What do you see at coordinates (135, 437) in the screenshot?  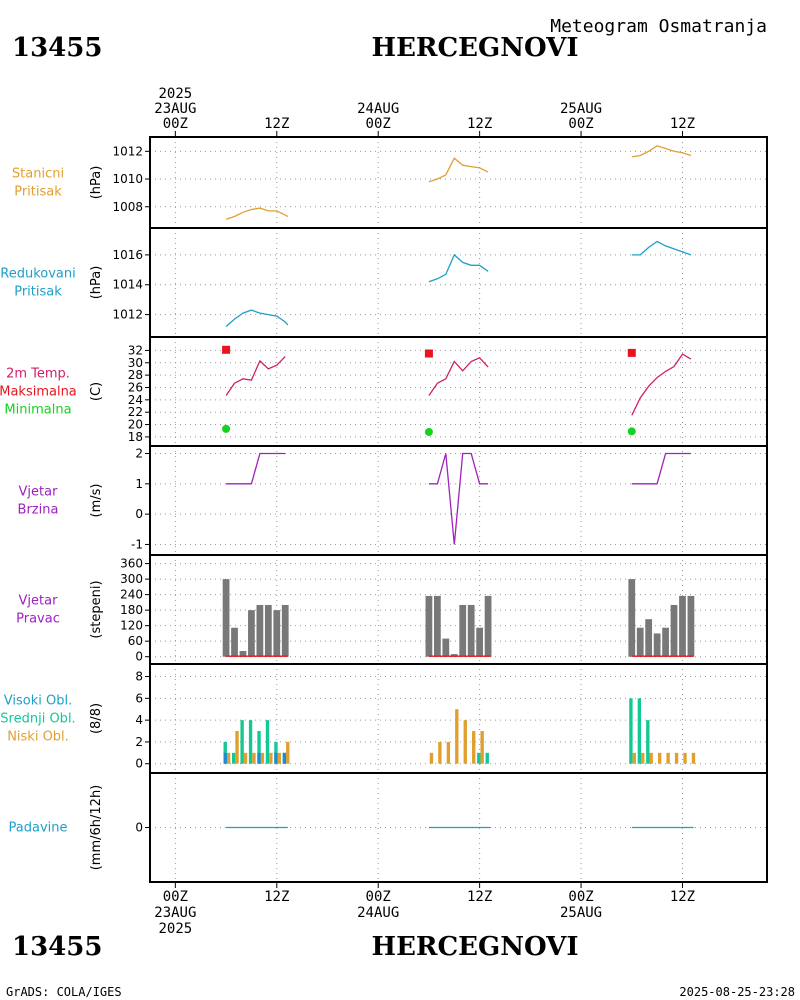 I see `y-tick-label: 18` at bounding box center [135, 437].